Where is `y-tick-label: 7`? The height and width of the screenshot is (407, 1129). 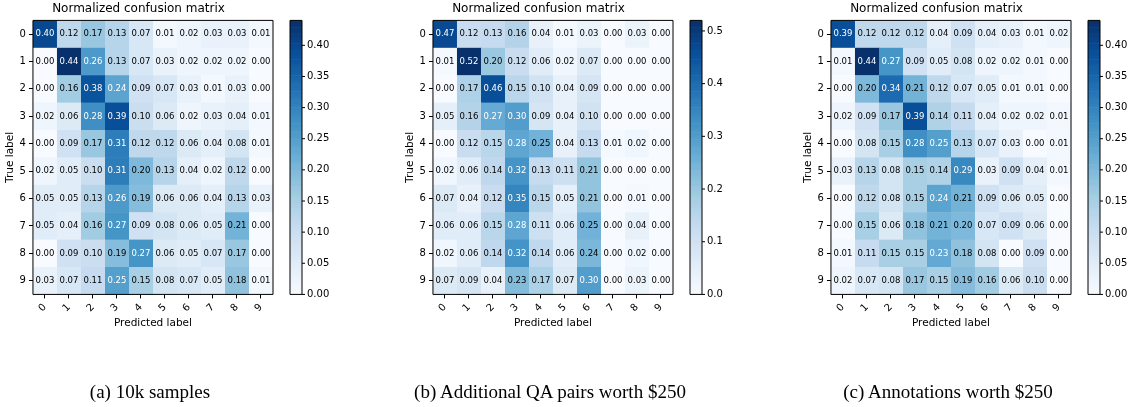
y-tick-label: 7 is located at coordinates (820, 225).